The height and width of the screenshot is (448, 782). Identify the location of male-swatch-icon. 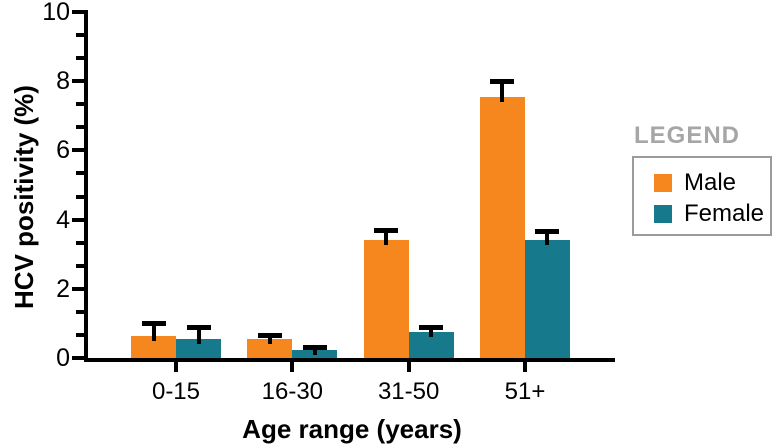
(663, 182).